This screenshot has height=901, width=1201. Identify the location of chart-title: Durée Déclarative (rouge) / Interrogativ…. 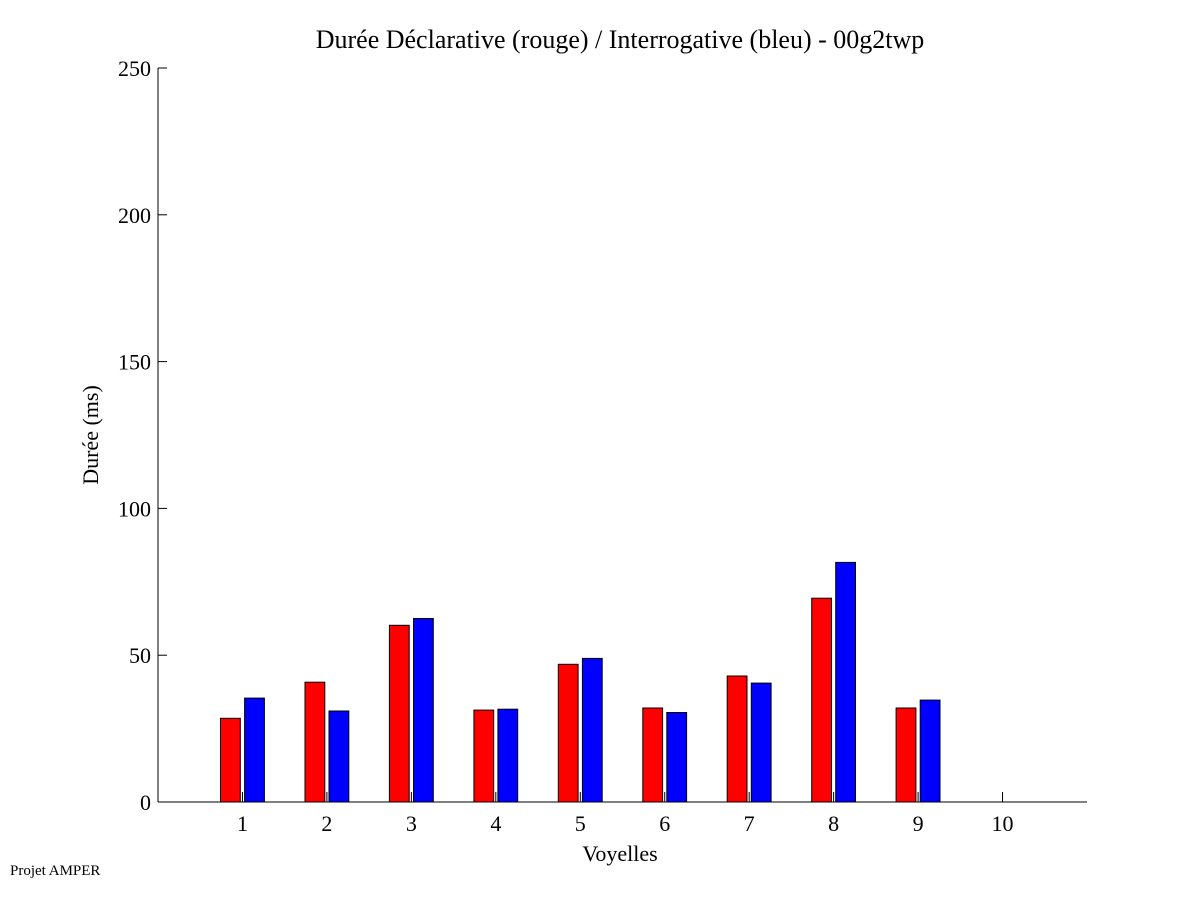
(620, 39).